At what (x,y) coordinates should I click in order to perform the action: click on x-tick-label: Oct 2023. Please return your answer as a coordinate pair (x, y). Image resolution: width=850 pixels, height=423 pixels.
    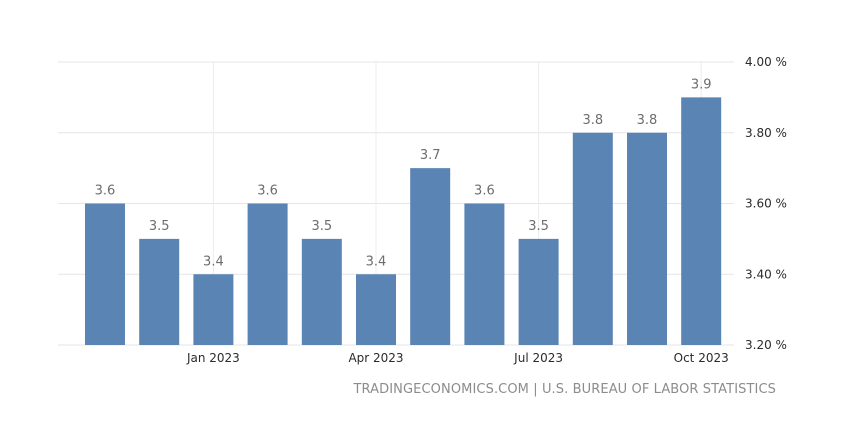
    Looking at the image, I should click on (701, 358).